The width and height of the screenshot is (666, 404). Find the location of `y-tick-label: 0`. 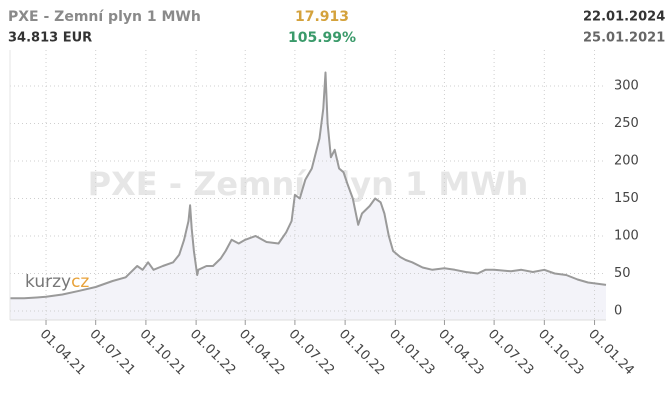

y-tick-label: 0 is located at coordinates (618, 311).